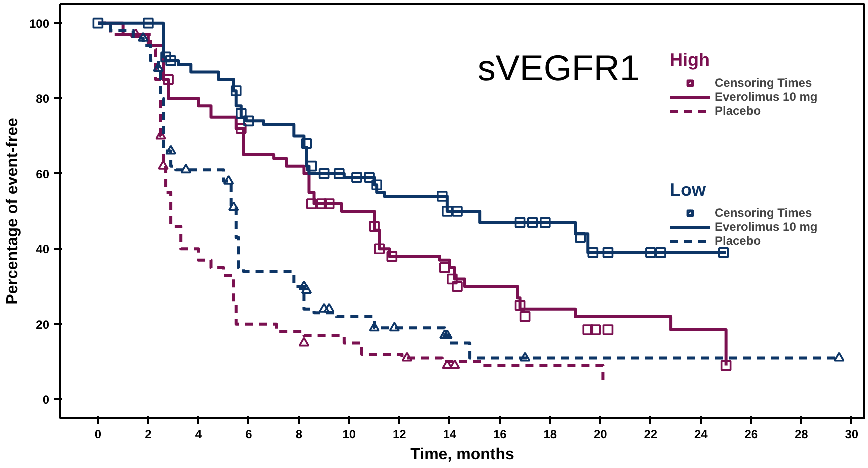  I want to click on annotation: High, so click(690, 60).